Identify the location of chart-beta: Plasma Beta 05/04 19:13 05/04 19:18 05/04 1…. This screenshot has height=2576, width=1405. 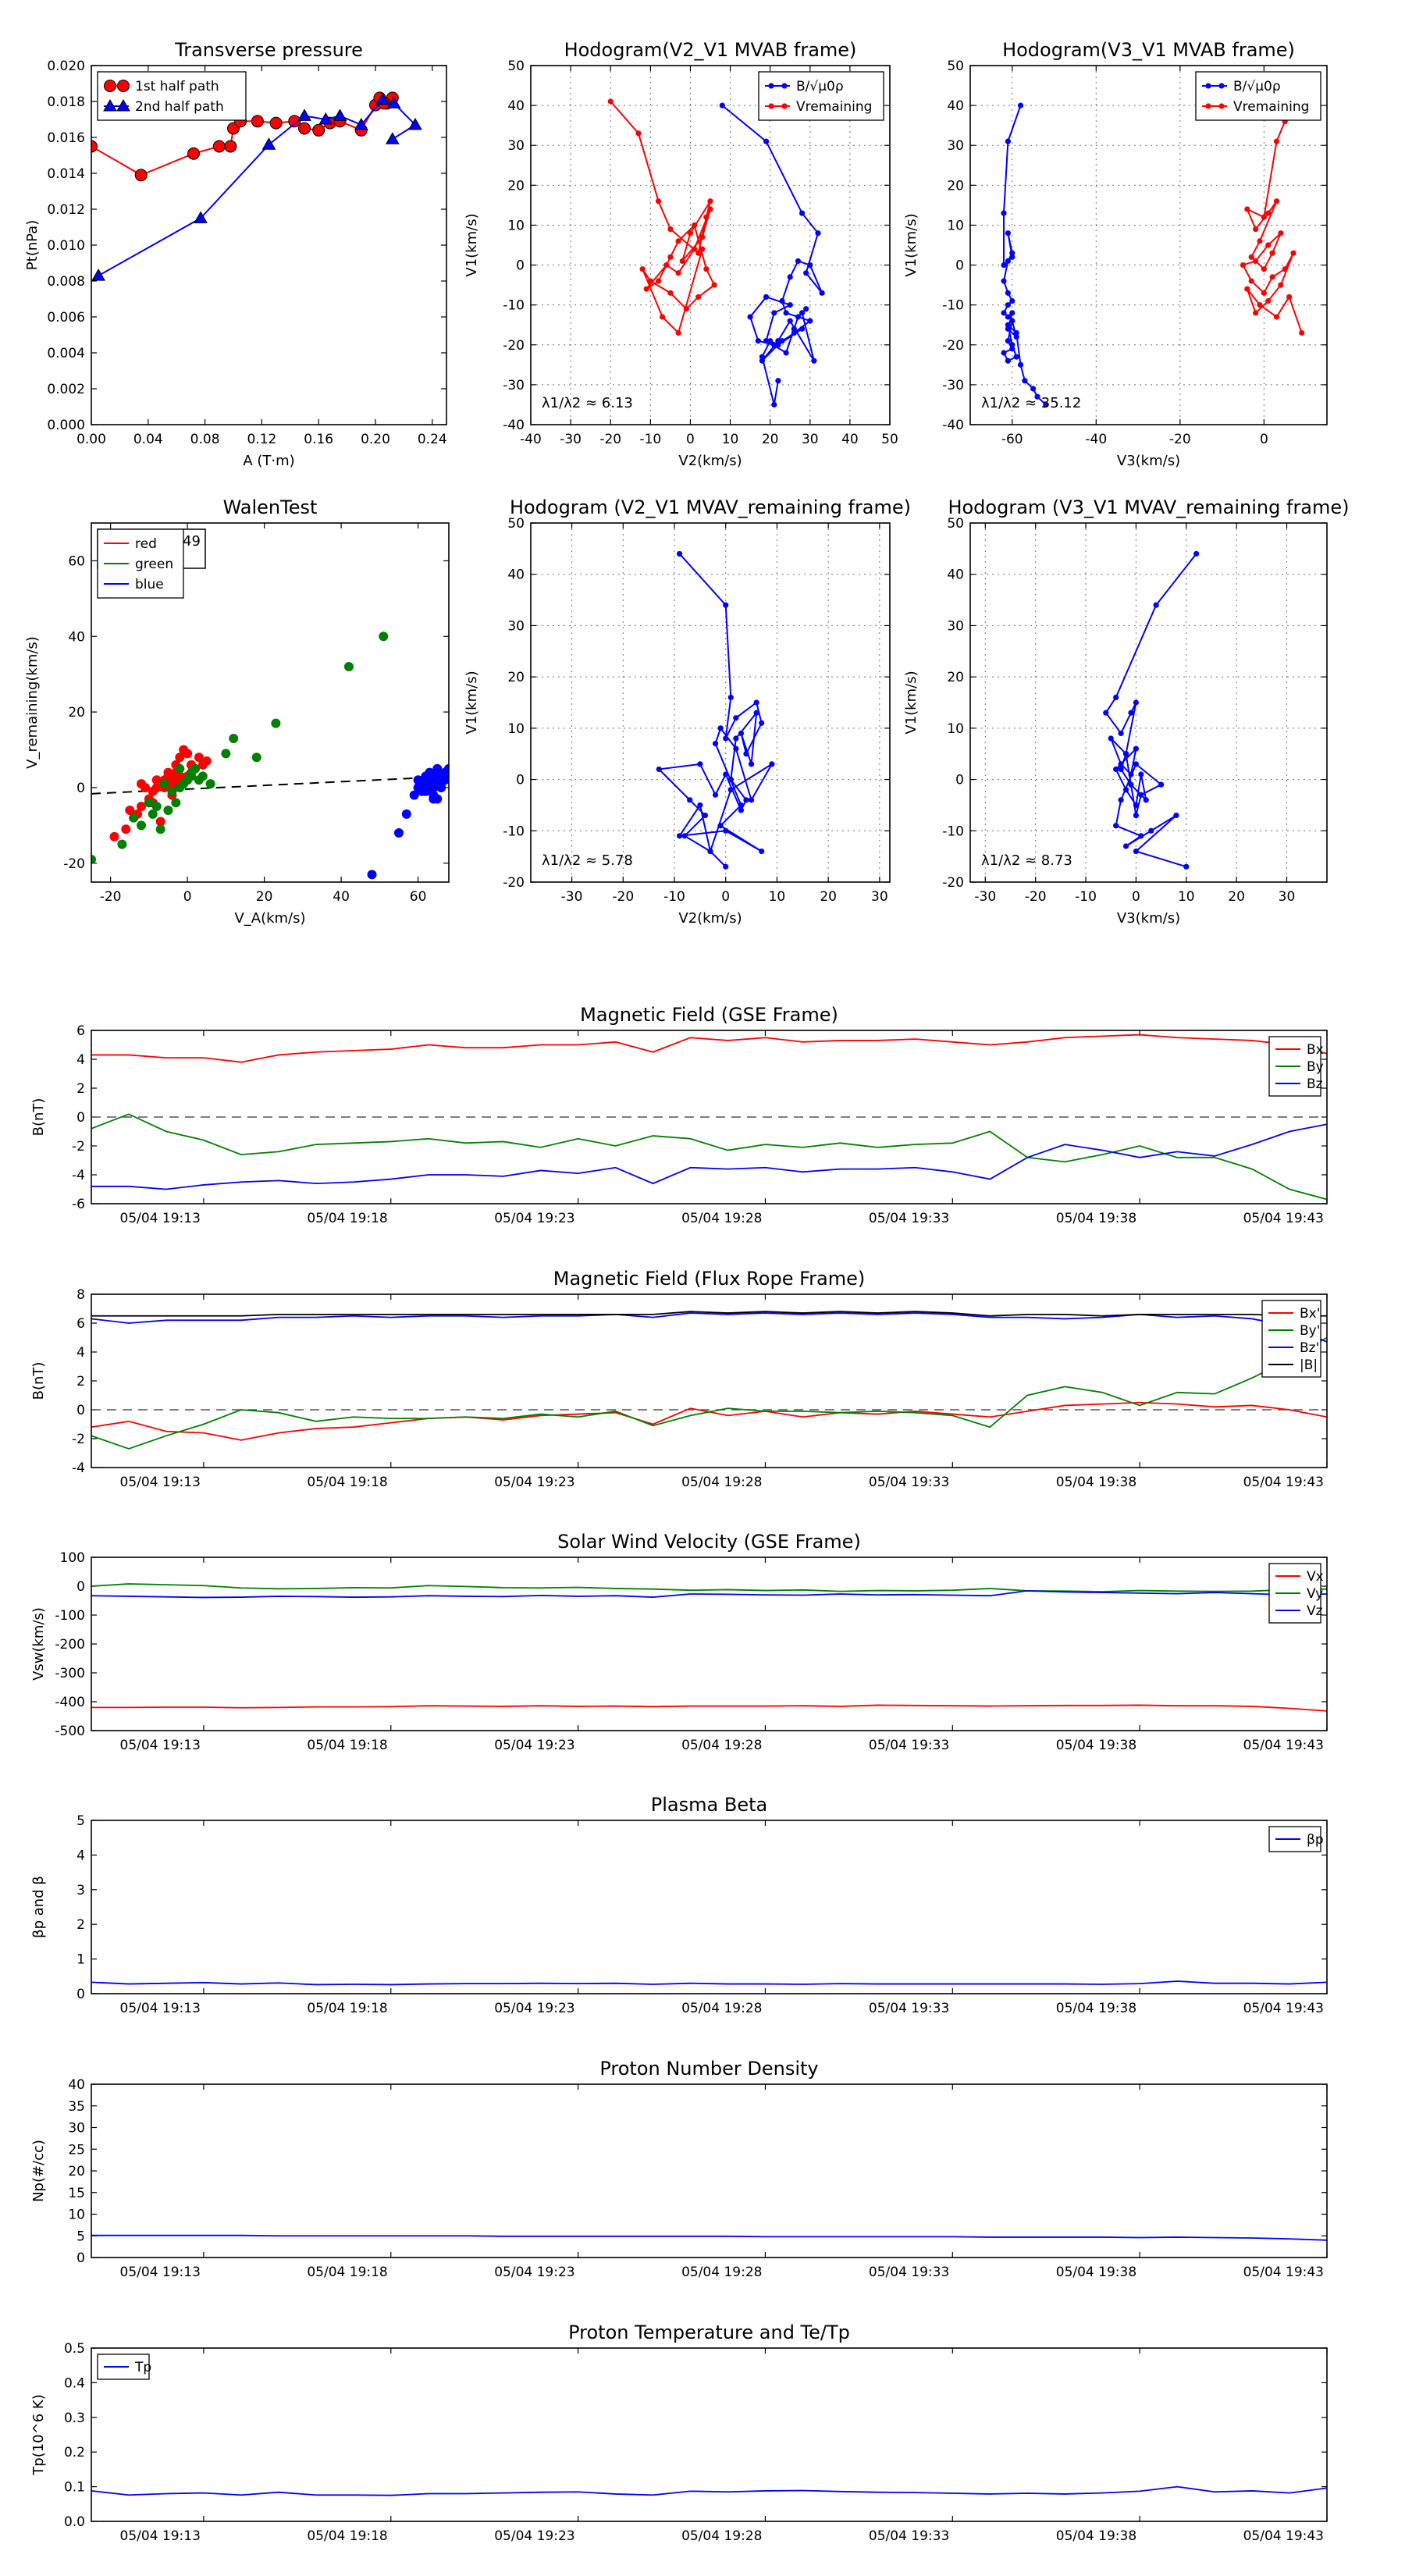
(679, 1905).